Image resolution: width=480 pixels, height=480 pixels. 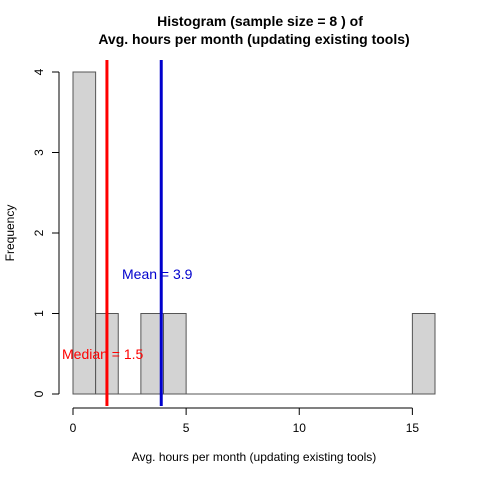 What do you see at coordinates (39, 152) in the screenshot?
I see `y-tick-label: 3` at bounding box center [39, 152].